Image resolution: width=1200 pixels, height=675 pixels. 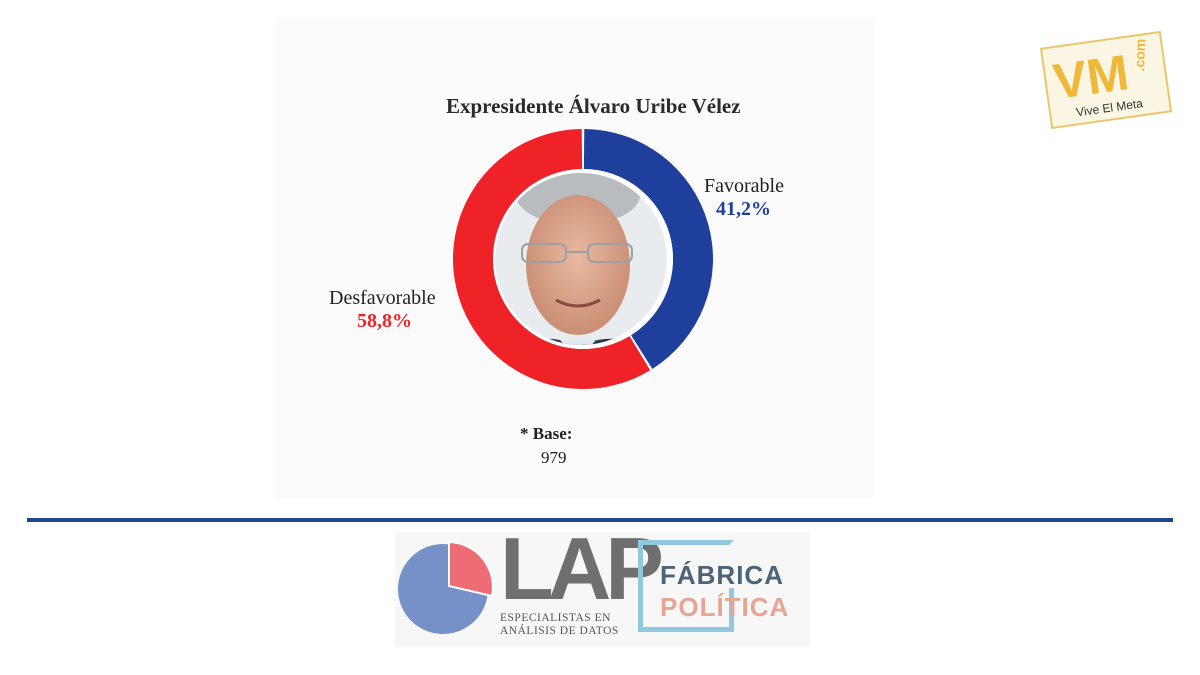 What do you see at coordinates (552, 259) in the screenshot?
I see `donut-slice-desfavorable` at bounding box center [552, 259].